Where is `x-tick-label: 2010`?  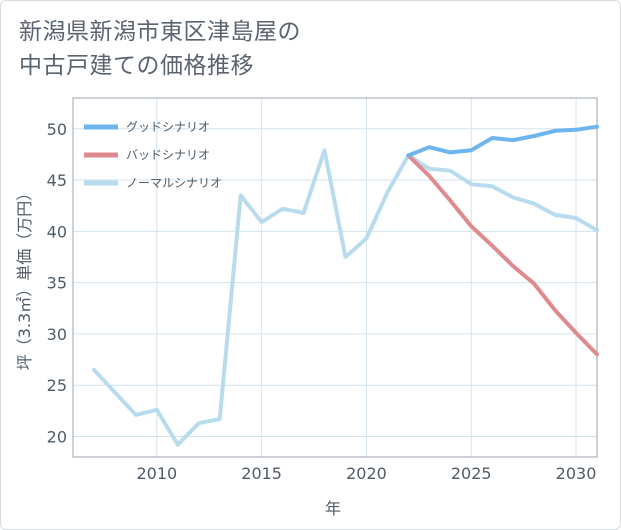 x-tick-label: 2010 is located at coordinates (156, 473).